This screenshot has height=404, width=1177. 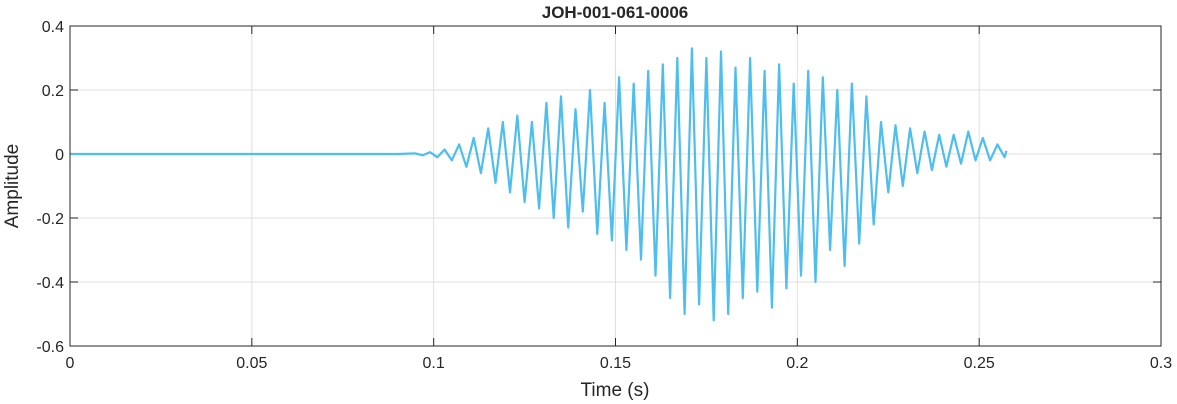 What do you see at coordinates (59, 155) in the screenshot?
I see `y-tick-label: 0` at bounding box center [59, 155].